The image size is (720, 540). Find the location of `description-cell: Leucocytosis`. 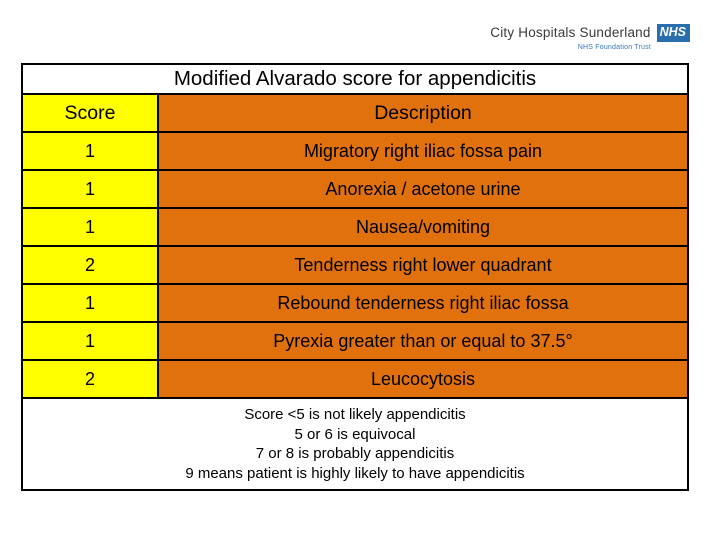

description-cell: Leucocytosis is located at coordinates (423, 379).